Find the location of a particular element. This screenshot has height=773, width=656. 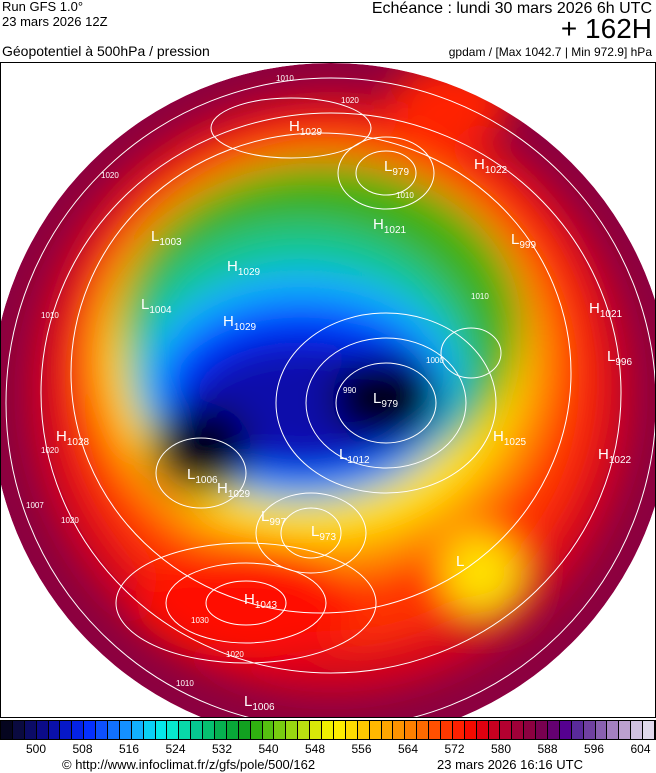

color-scale-tick: 508 is located at coordinates (82, 749).